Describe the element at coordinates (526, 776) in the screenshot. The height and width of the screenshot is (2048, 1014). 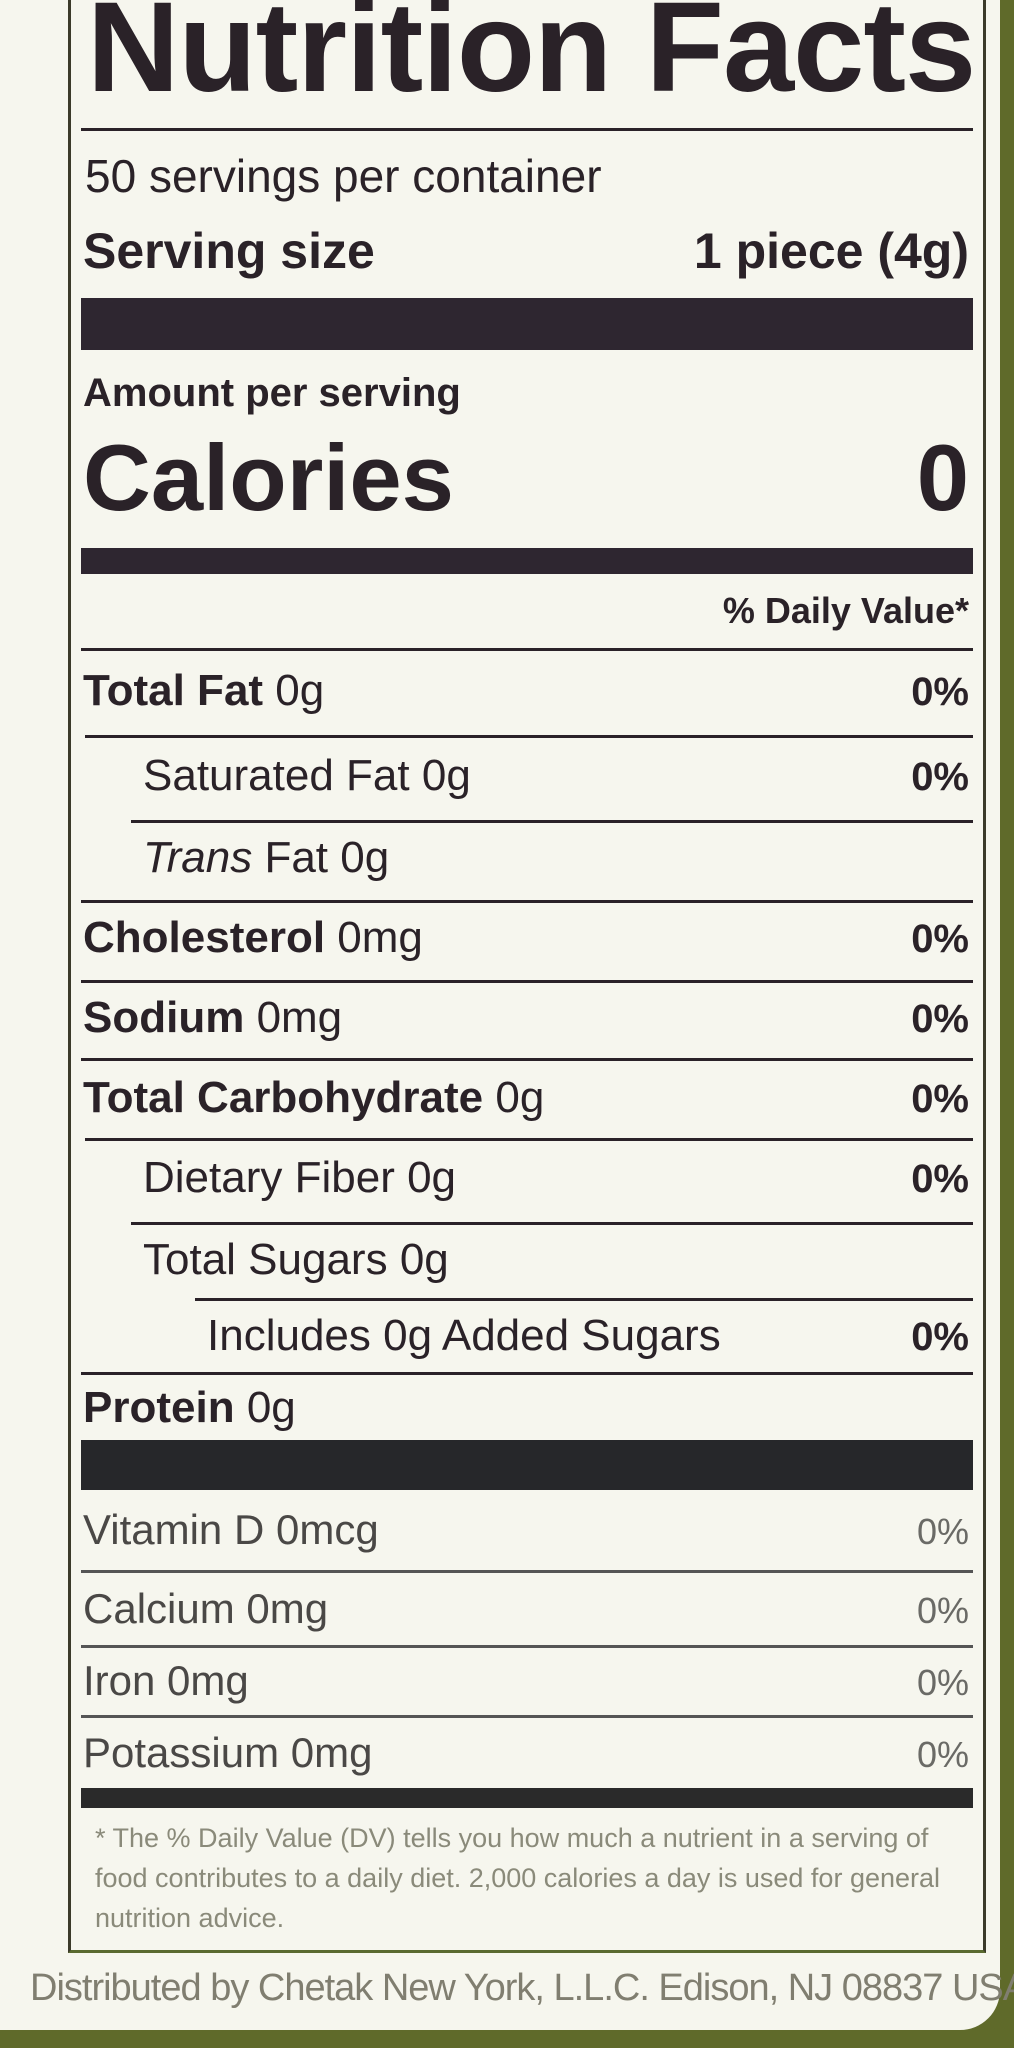
I see `nutrient-row-saturated-fat: Saturated Fat 0g 0%` at that location.